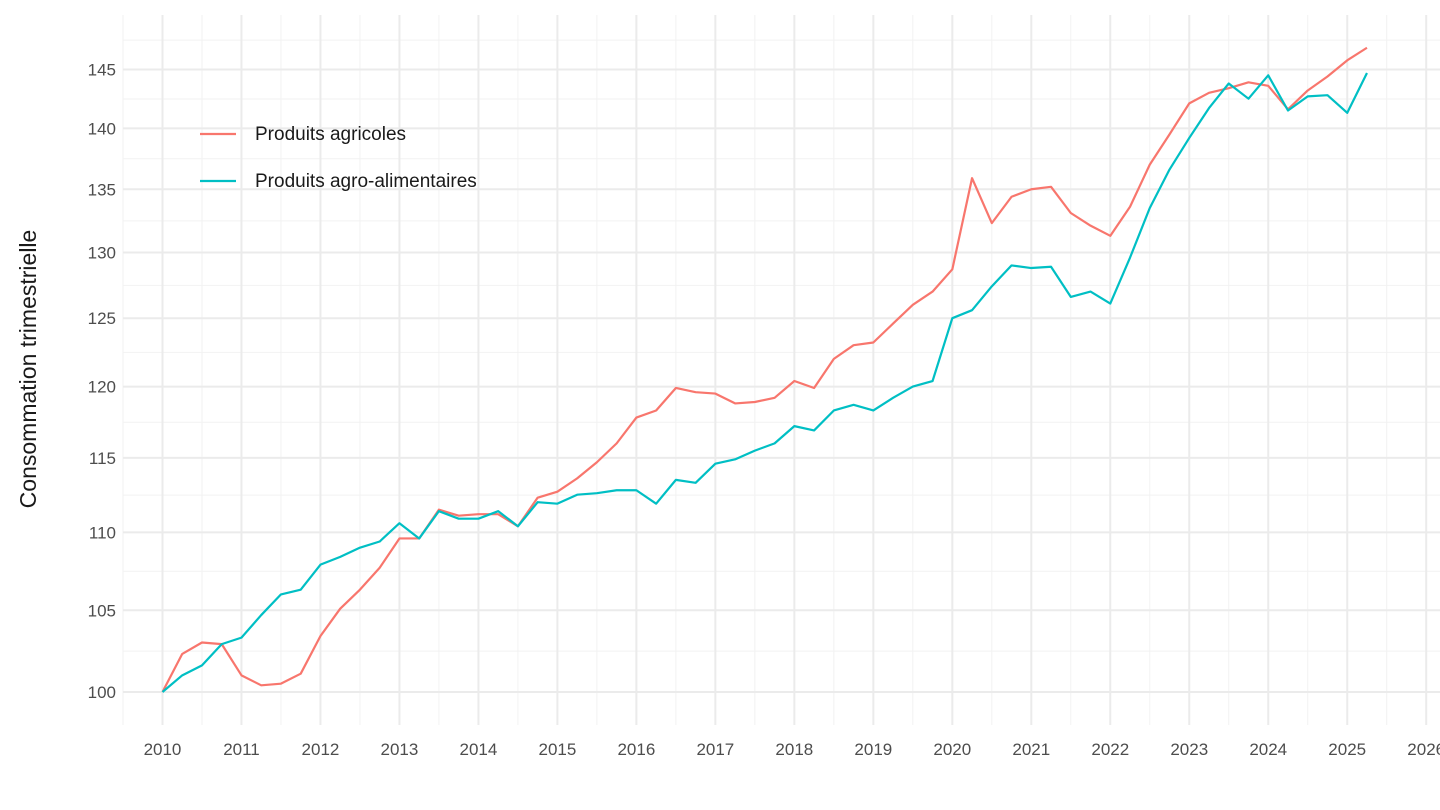  What do you see at coordinates (102, 252) in the screenshot?
I see `y-tick-label: 130` at bounding box center [102, 252].